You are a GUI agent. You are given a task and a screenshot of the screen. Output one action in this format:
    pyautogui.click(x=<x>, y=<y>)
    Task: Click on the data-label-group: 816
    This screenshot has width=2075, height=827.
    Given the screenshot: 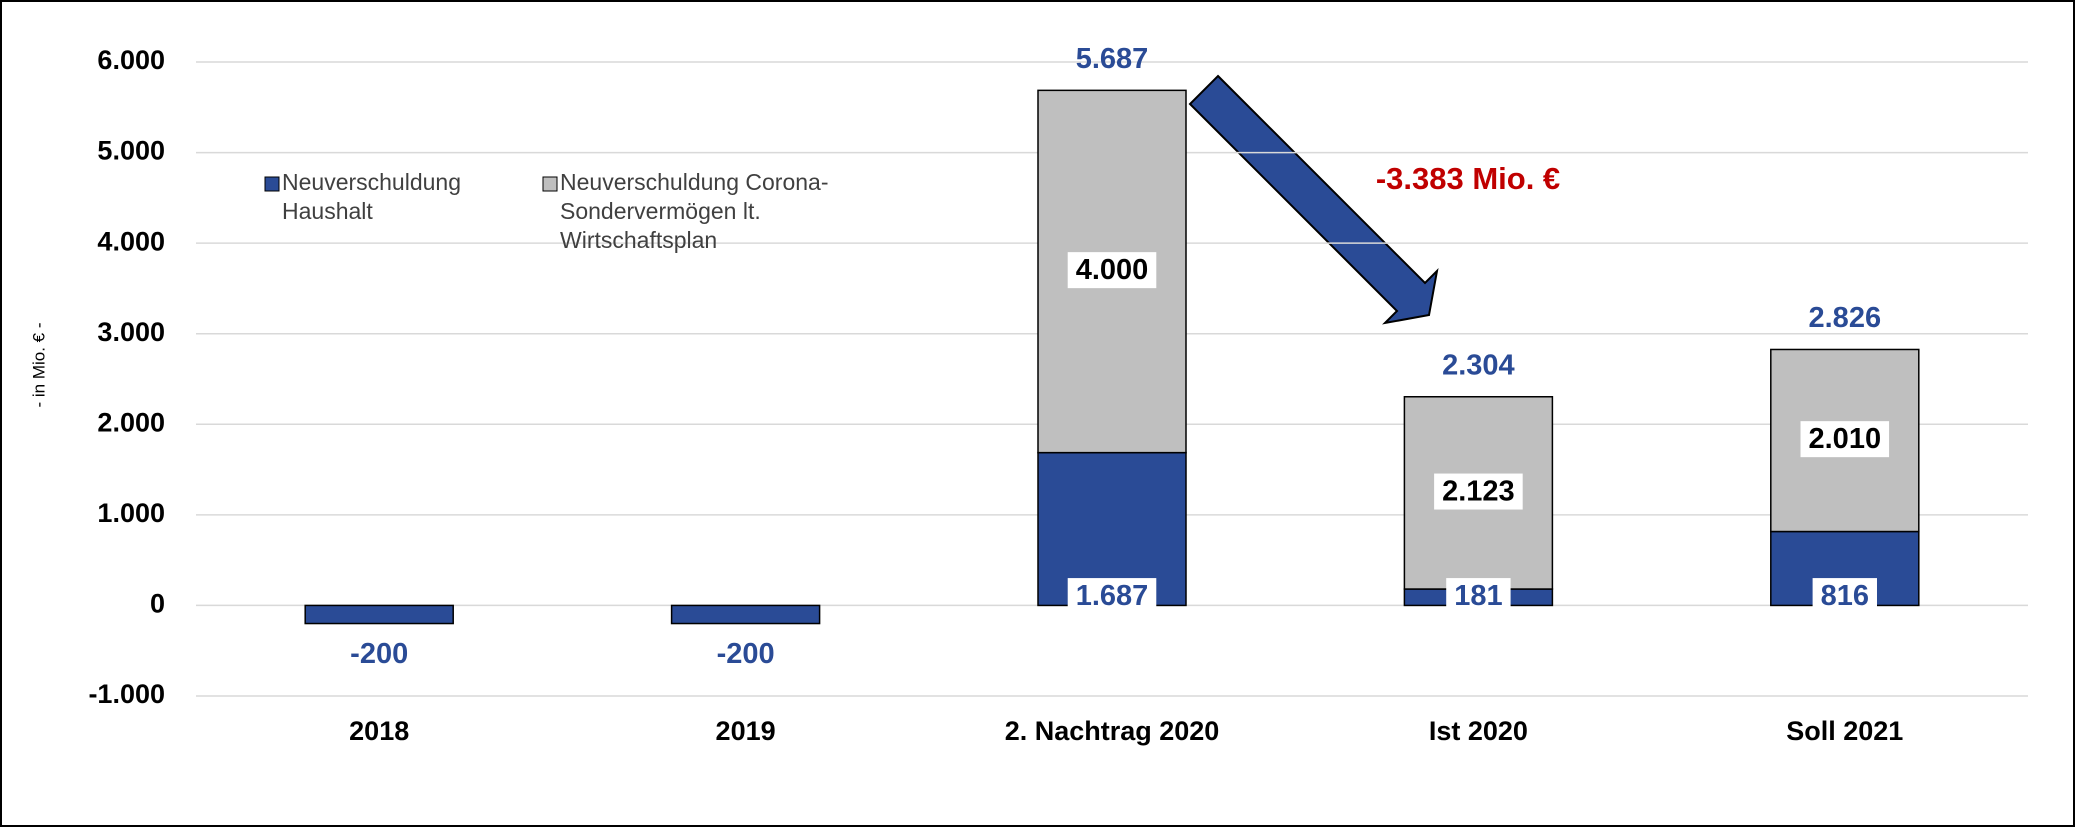 What is the action you would take?
    pyautogui.click(x=1844, y=596)
    